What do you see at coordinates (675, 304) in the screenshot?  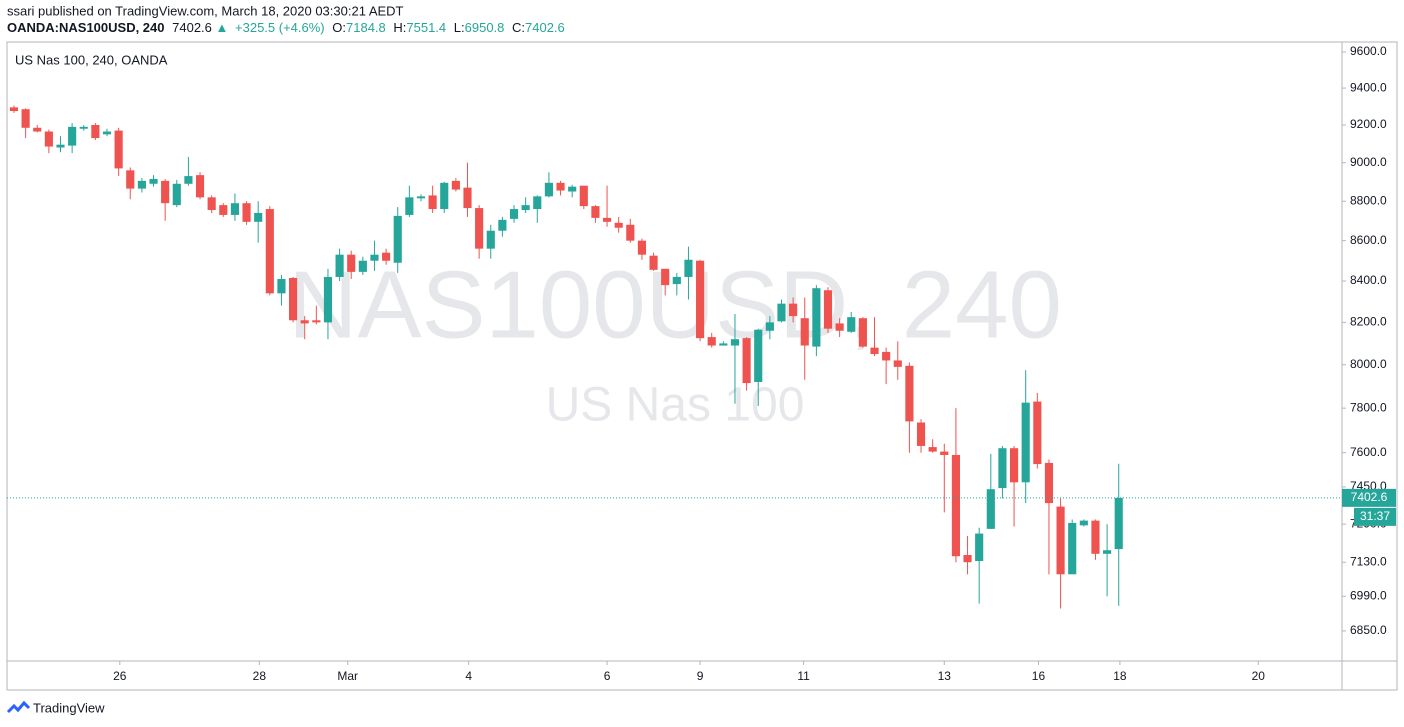 I see `watermark: NAS100USD, 240` at bounding box center [675, 304].